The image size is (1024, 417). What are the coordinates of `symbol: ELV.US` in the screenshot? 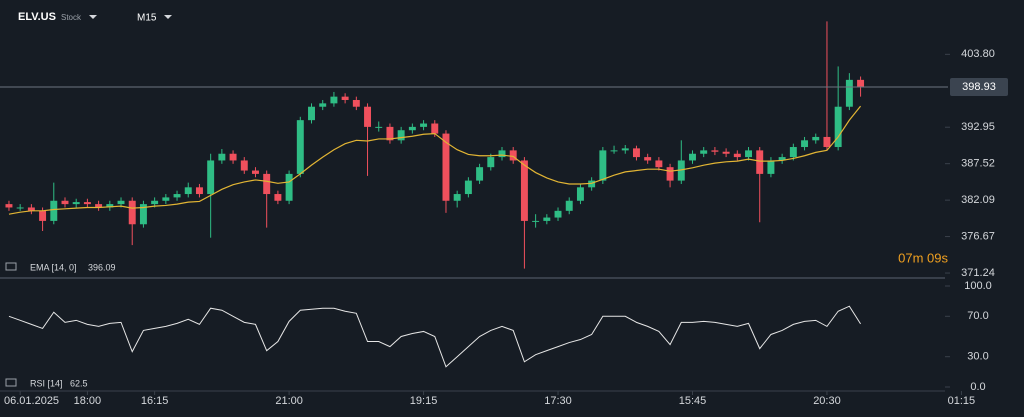 It's located at (37, 17).